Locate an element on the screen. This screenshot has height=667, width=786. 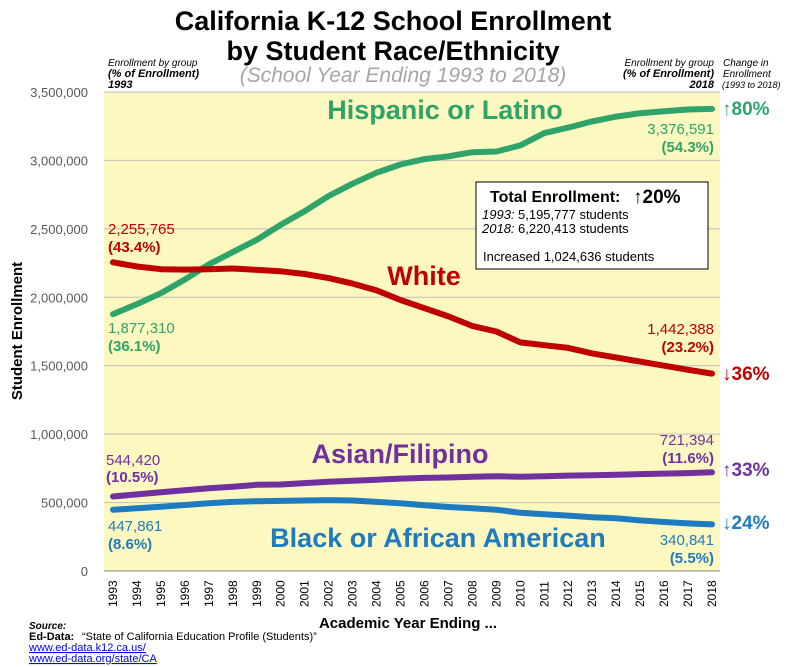
change-header-line3: (1993 to 2018) is located at coordinates (751, 85).